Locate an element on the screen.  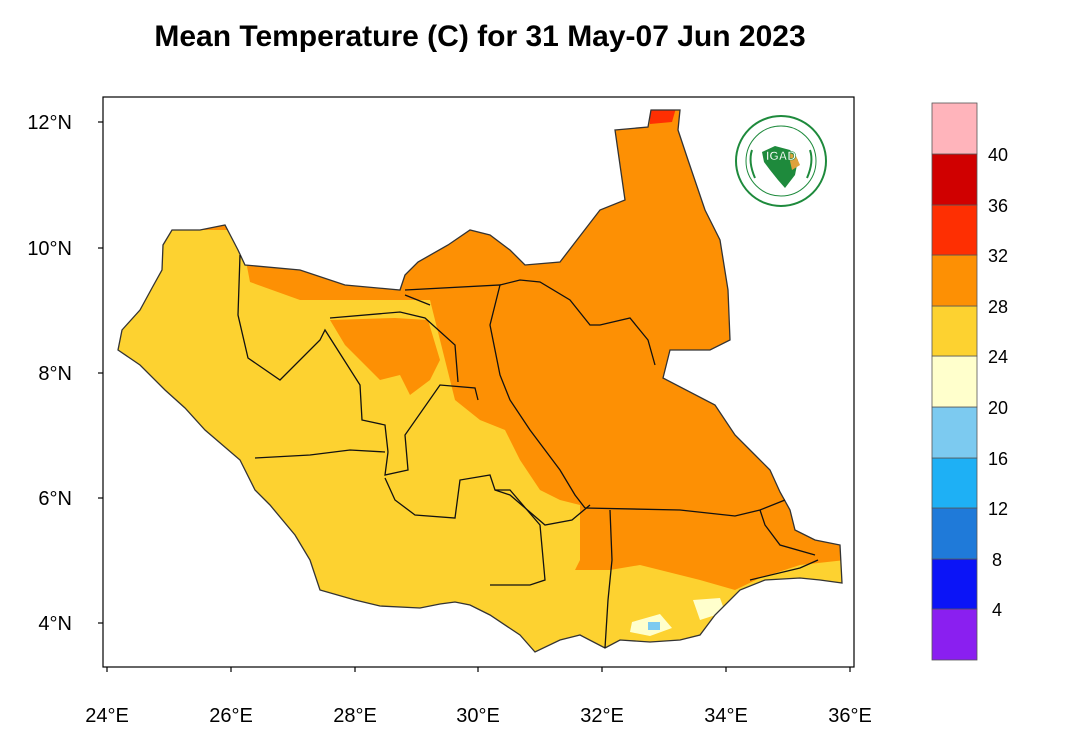
colorbar is located at coordinates (954, 381).